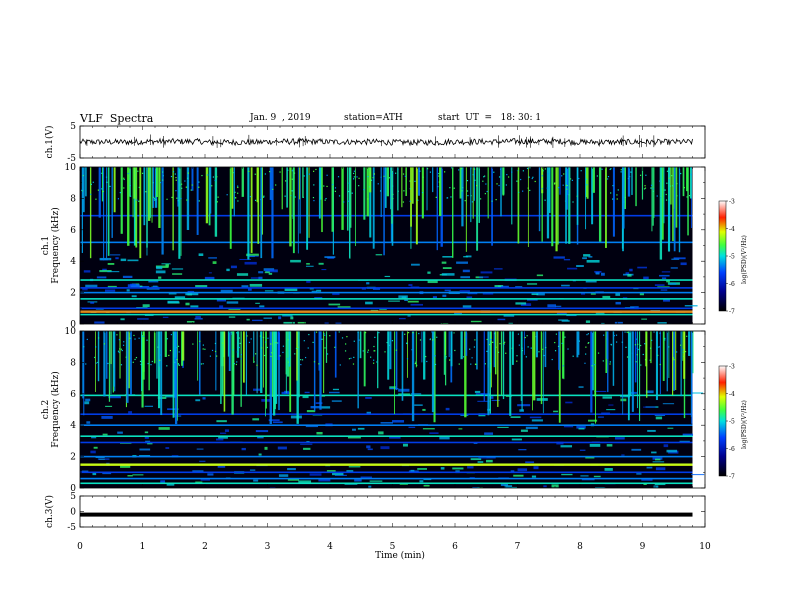  What do you see at coordinates (73, 489) in the screenshot?
I see `y-tick-label: 0` at bounding box center [73, 489].